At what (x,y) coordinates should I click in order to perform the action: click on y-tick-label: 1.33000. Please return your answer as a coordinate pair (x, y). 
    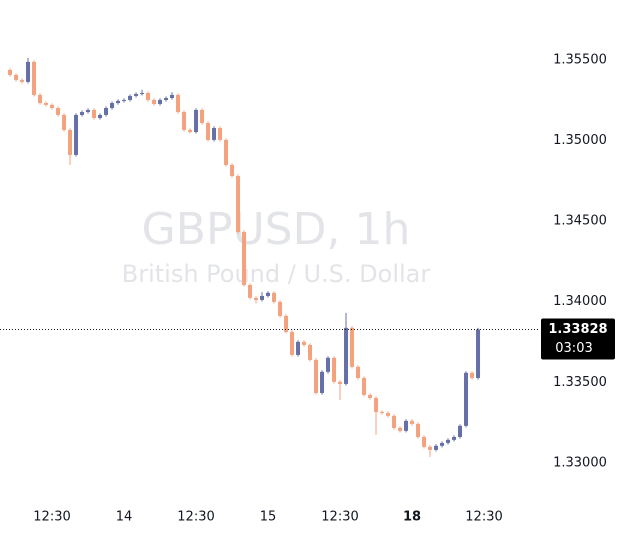
    Looking at the image, I should click on (580, 462).